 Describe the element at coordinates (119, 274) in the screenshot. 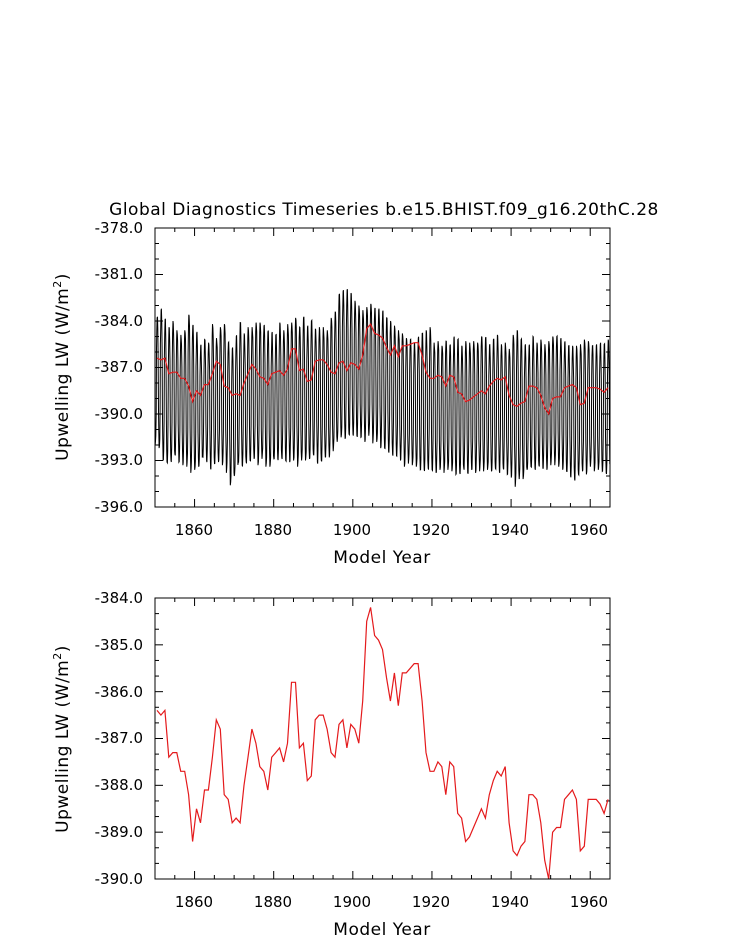

I see `top-ytick-label: -381.0` at that location.